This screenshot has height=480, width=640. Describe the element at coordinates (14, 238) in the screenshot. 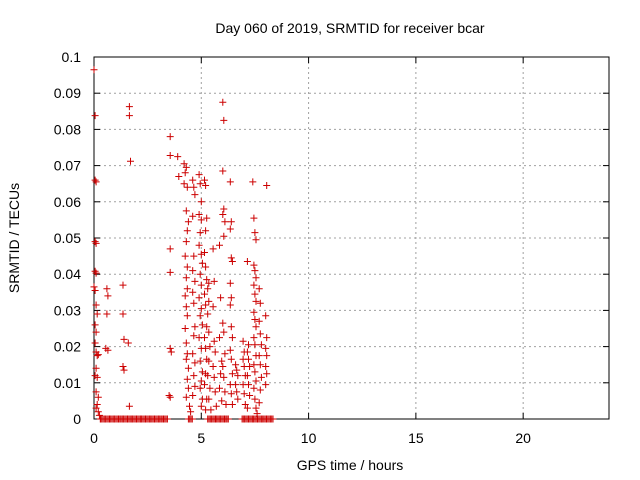

I see `y-axis-label: SRMTID / TECUs` at that location.